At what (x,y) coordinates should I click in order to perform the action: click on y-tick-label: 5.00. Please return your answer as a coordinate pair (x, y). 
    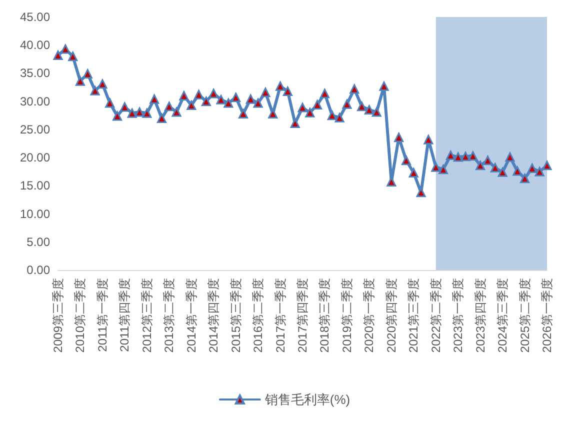
    Looking at the image, I should click on (38, 241).